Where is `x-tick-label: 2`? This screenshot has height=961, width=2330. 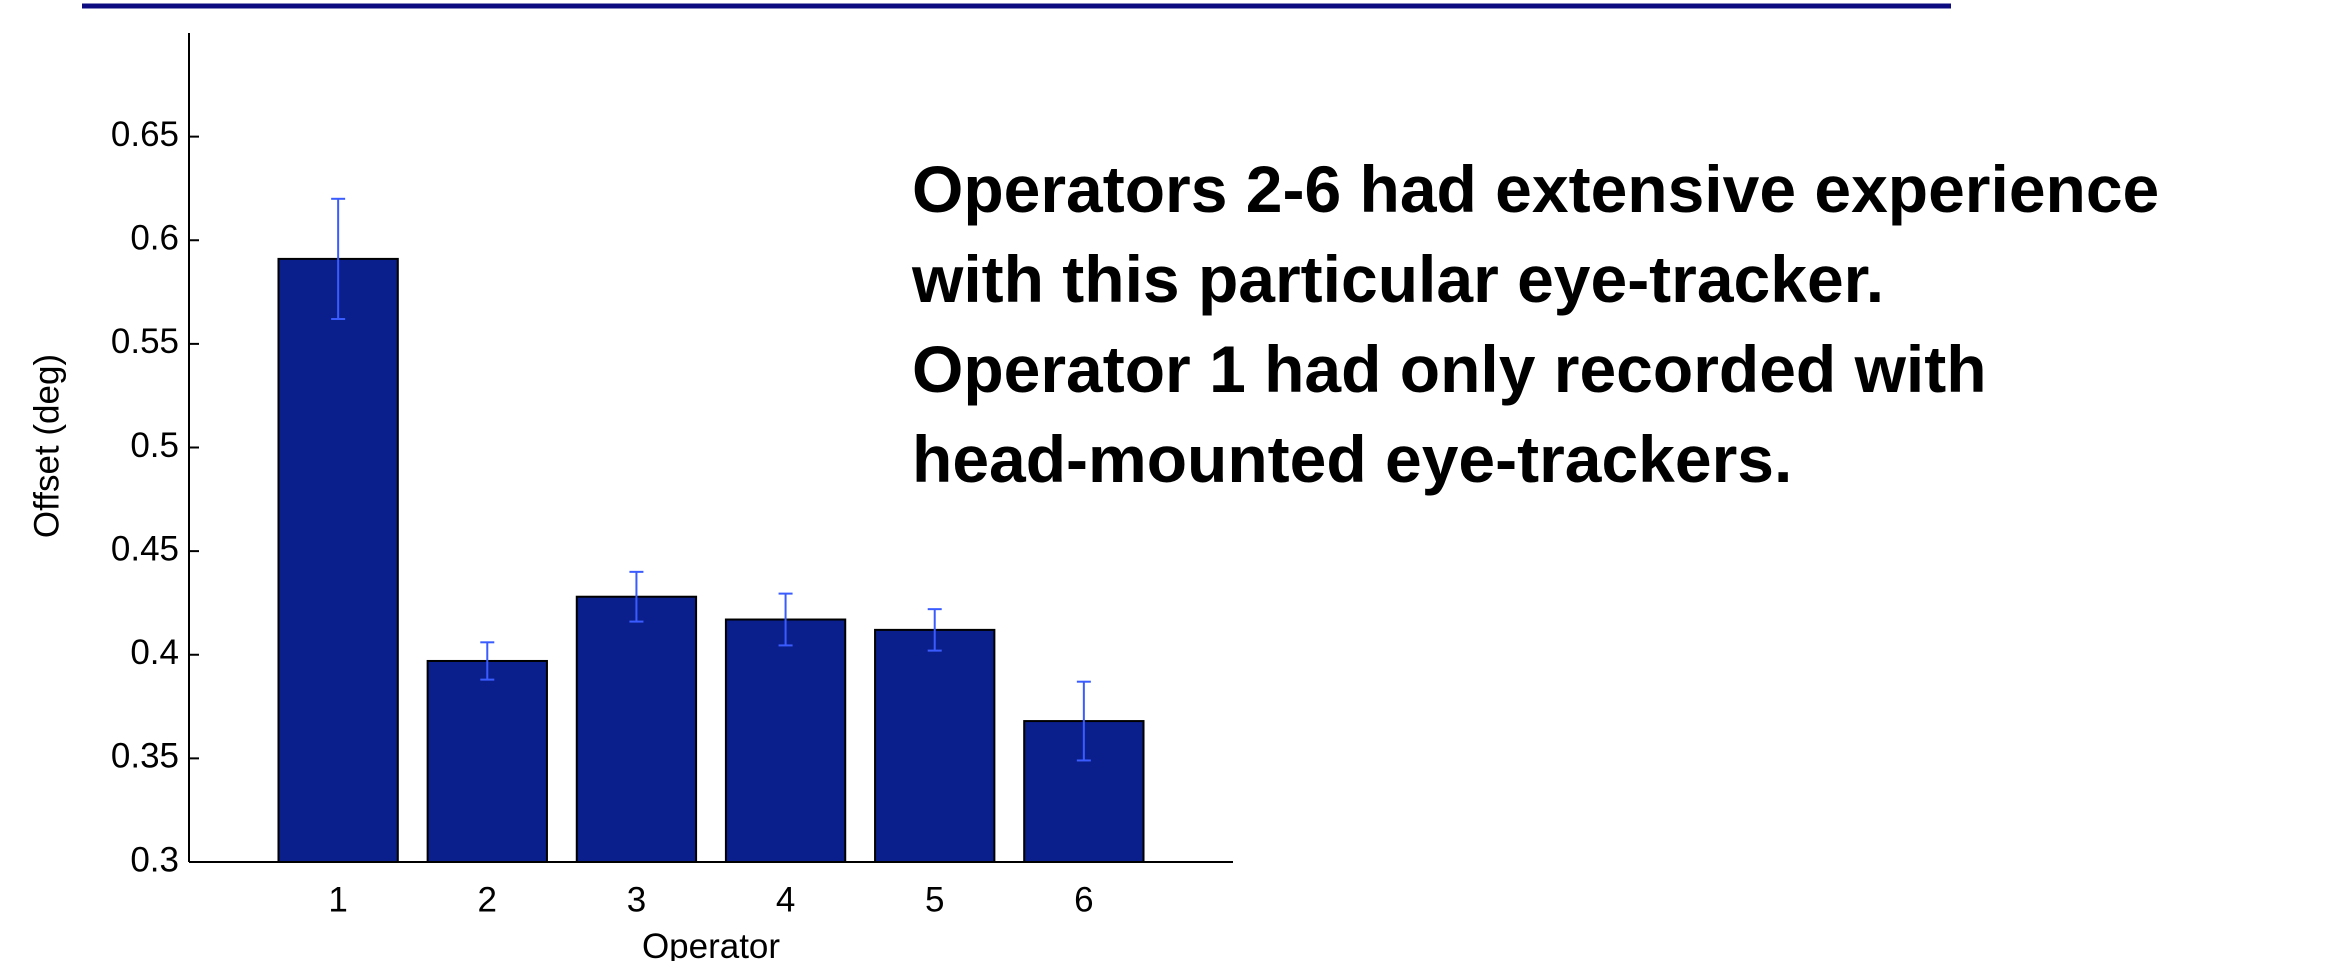 x-tick-label: 2 is located at coordinates (487, 899).